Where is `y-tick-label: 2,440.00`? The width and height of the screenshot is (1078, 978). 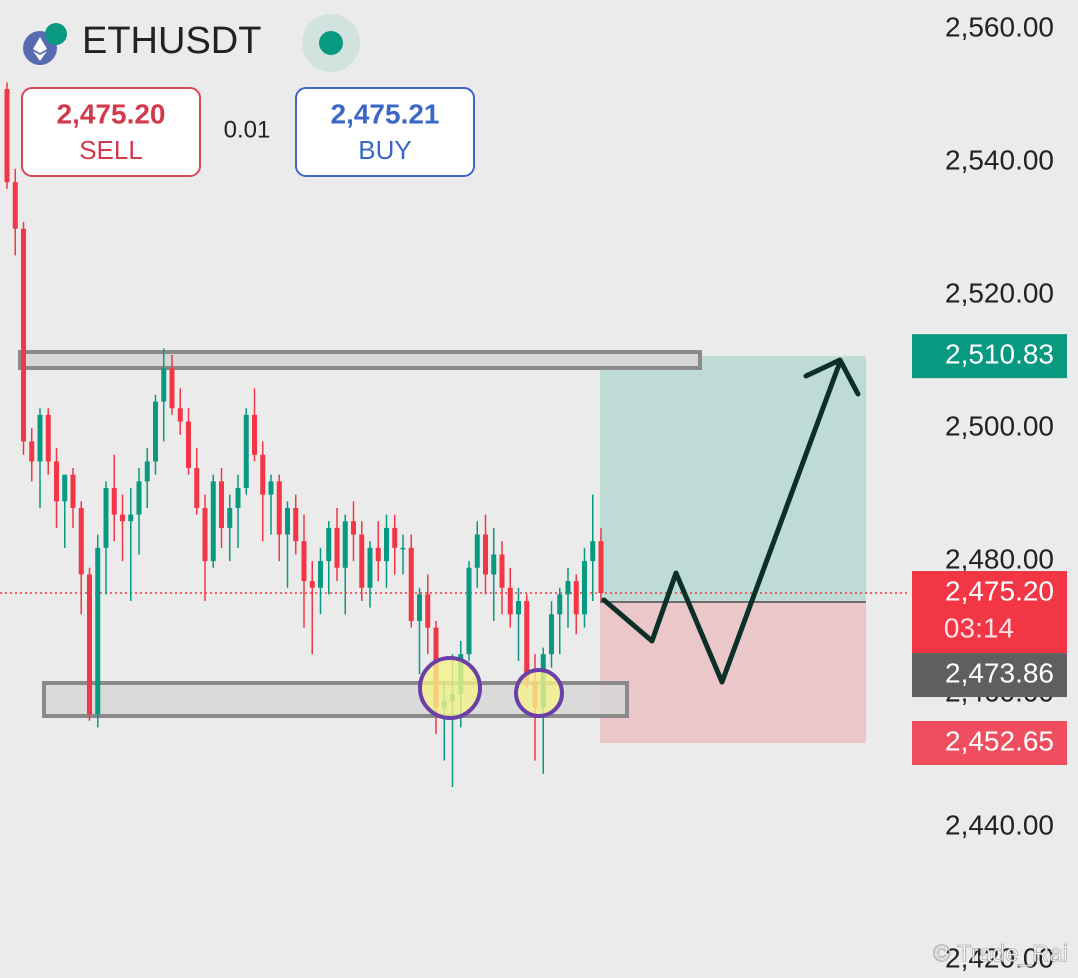 y-tick-label: 2,440.00 is located at coordinates (999, 824).